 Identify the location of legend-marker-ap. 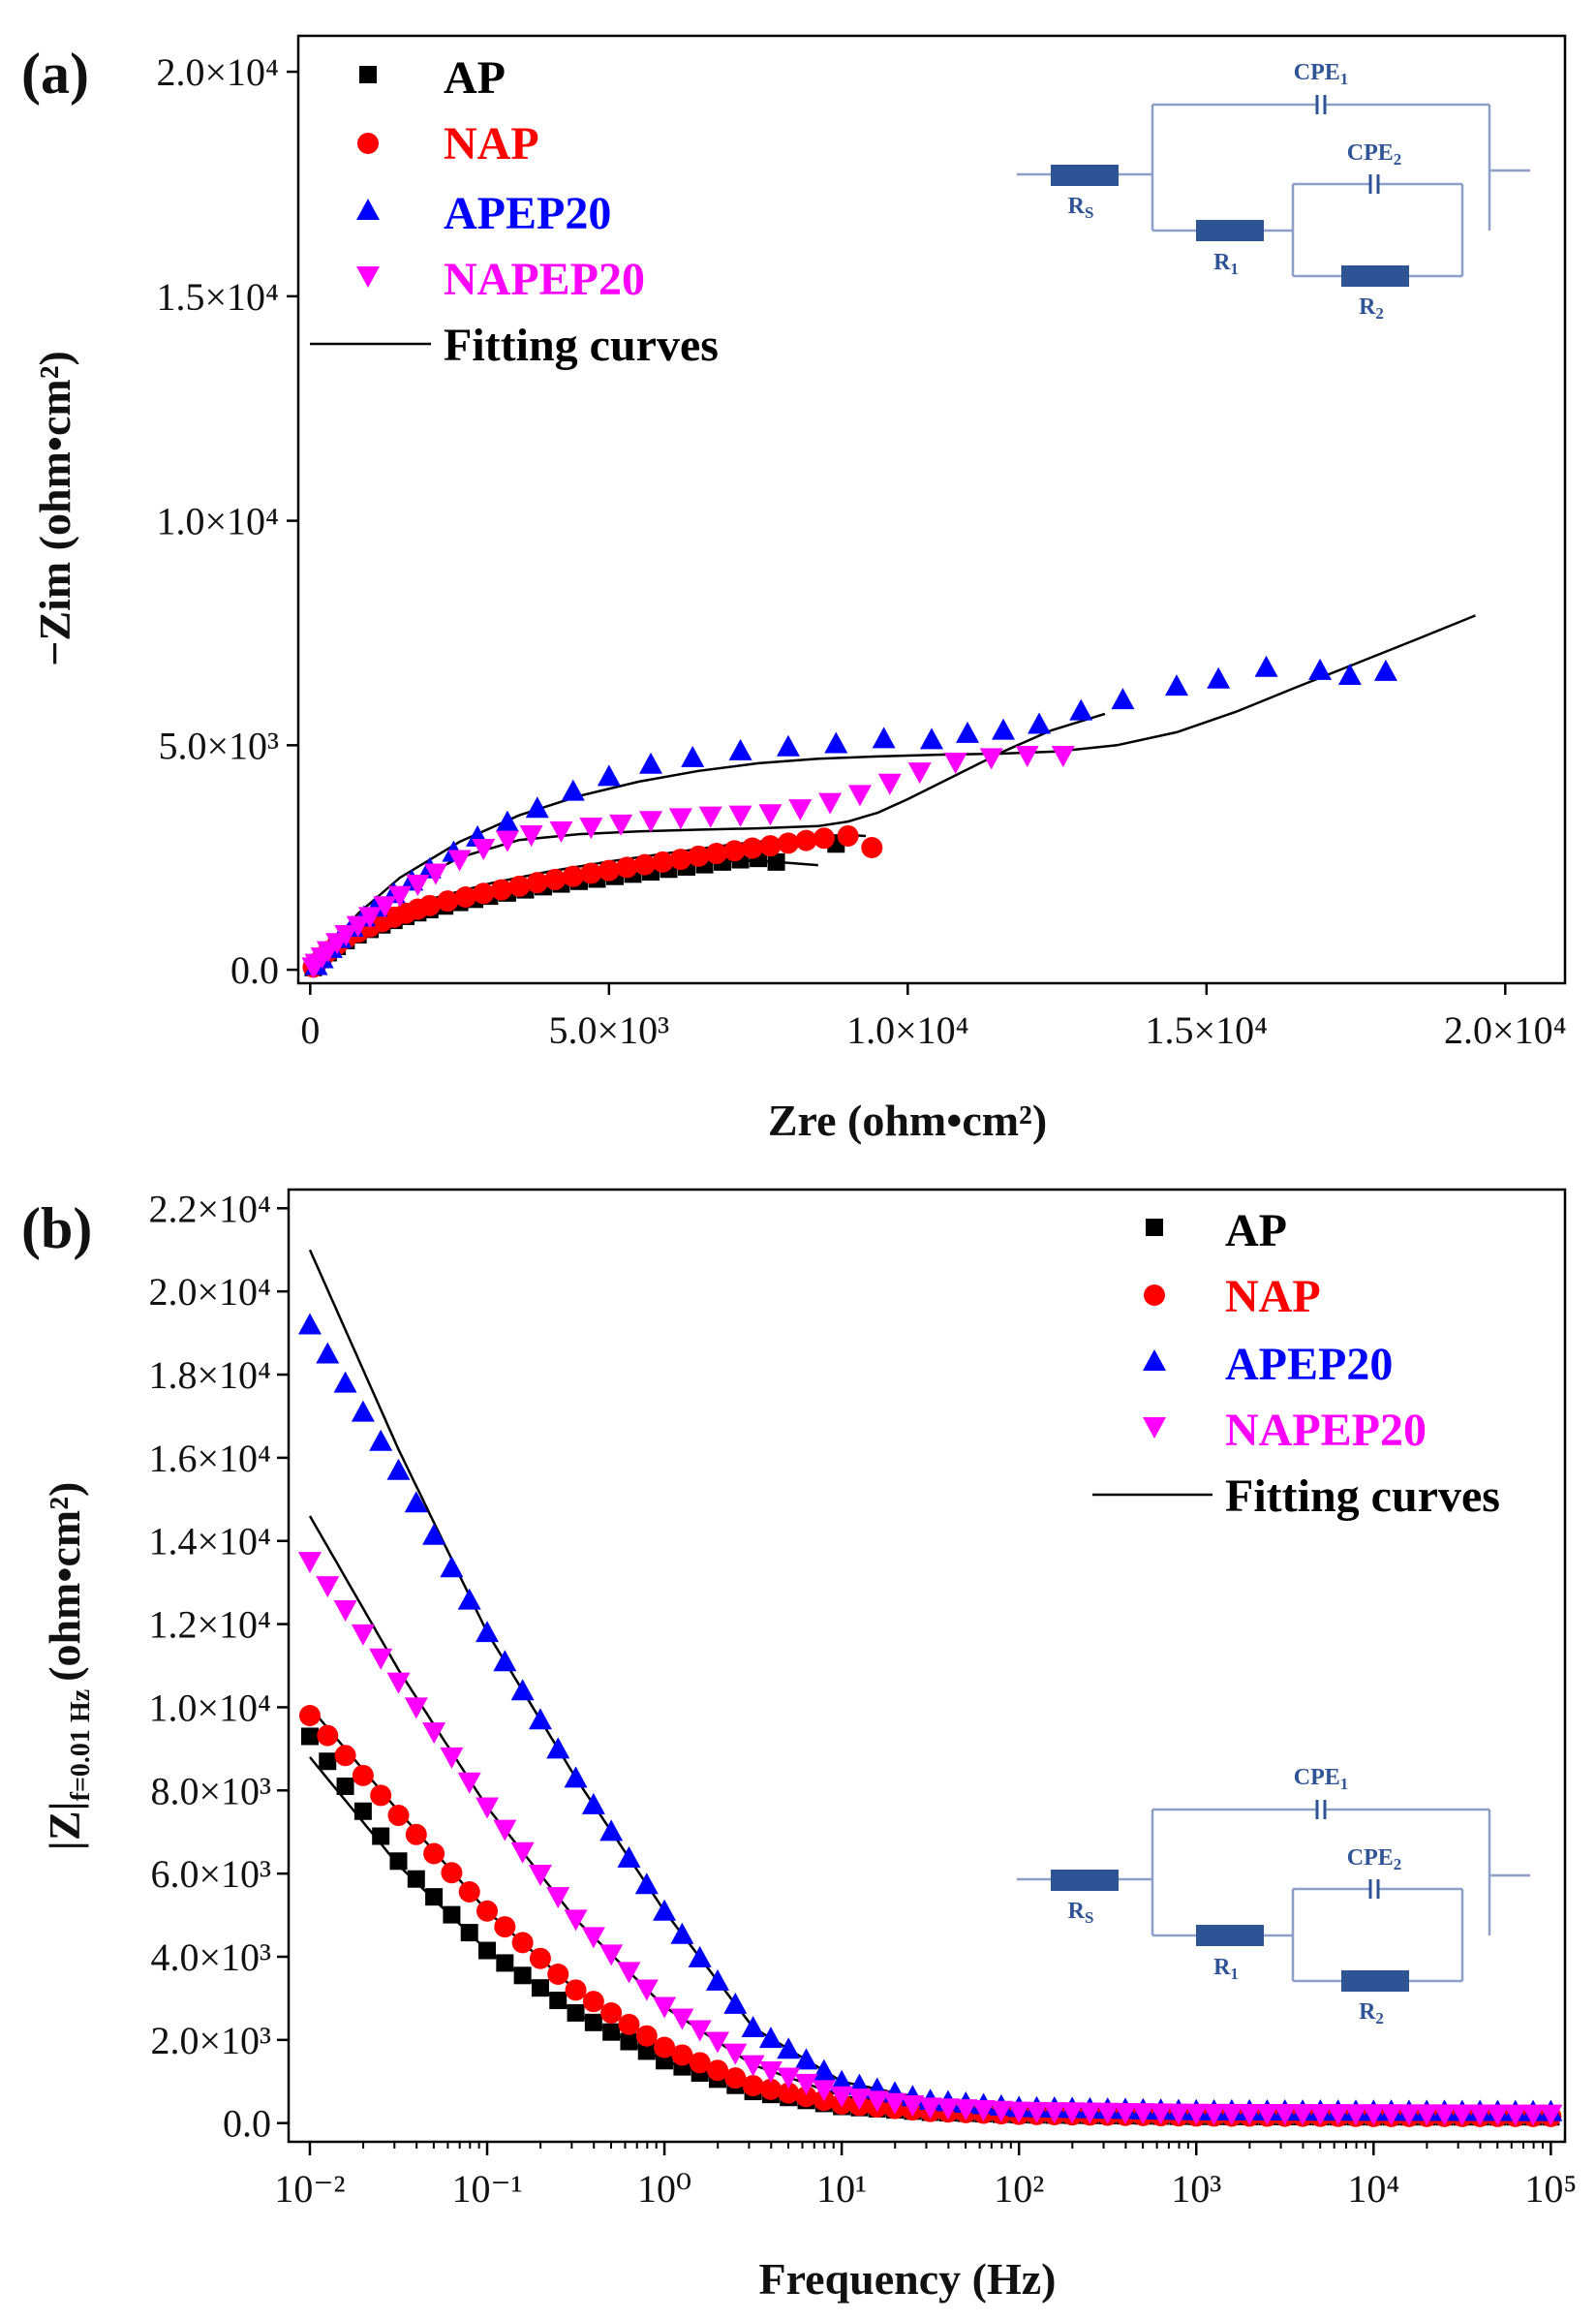
(368, 74).